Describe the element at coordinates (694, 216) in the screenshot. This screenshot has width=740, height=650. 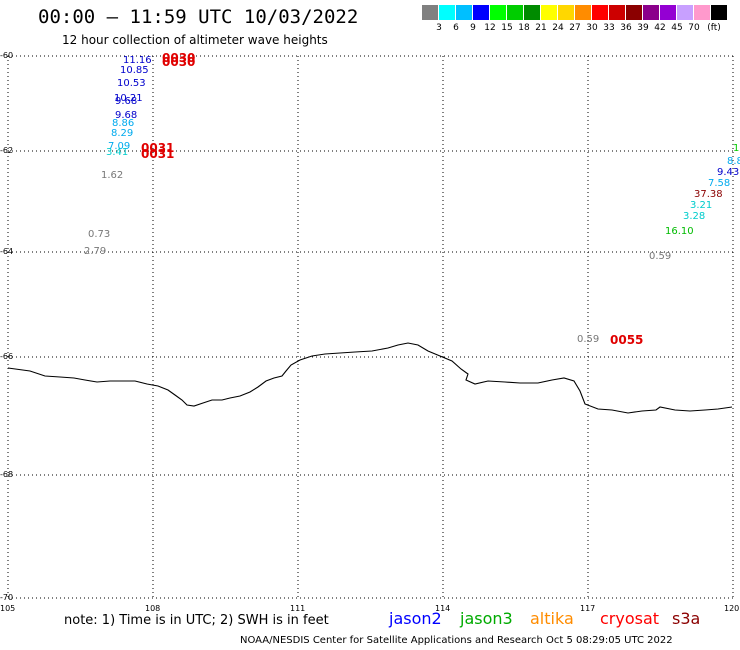
I see `wave-height-value: 3.28` at that location.